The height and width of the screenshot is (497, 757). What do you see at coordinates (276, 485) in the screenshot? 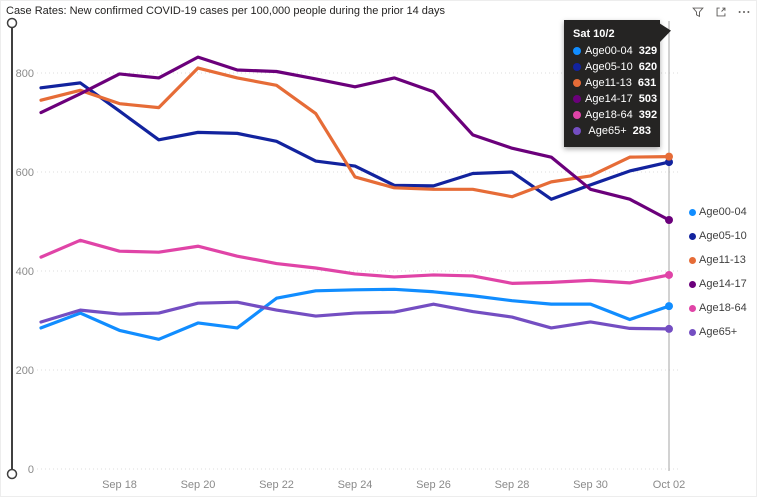
I see `x-axis-tick-label: Sep 22` at bounding box center [276, 485].